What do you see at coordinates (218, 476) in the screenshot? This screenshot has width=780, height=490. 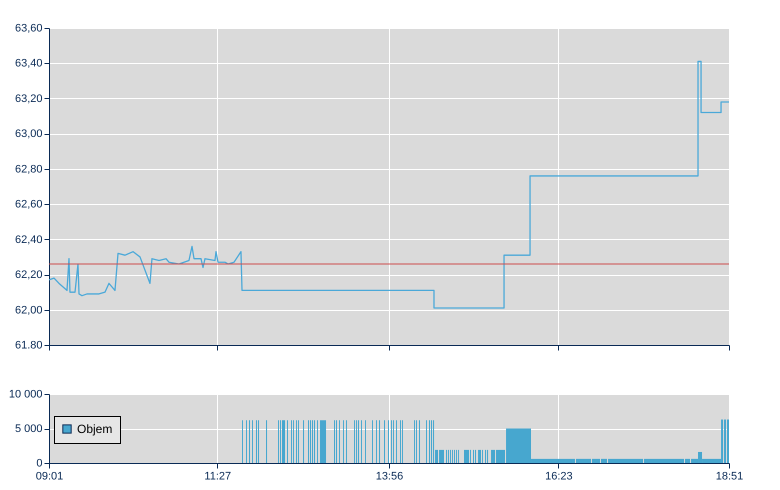 I see `x-tick-label: 11:27` at bounding box center [218, 476].